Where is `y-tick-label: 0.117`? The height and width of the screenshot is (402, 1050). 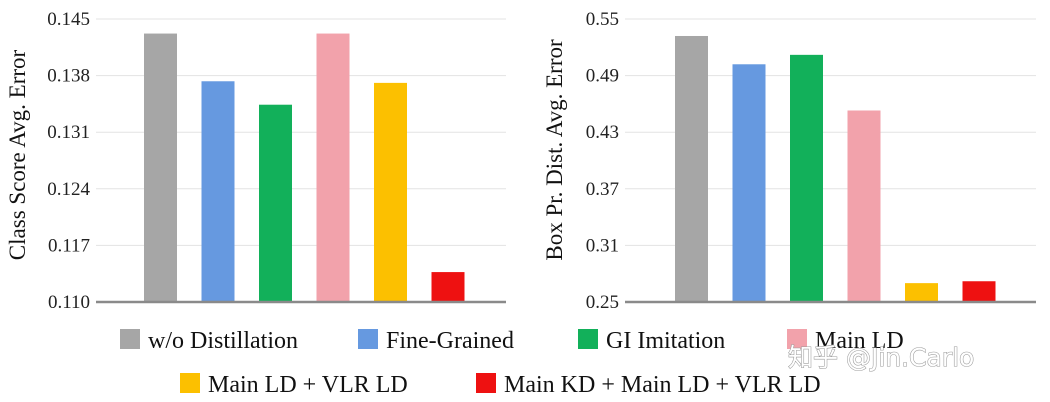
y-tick-label: 0.117 is located at coordinates (69, 245).